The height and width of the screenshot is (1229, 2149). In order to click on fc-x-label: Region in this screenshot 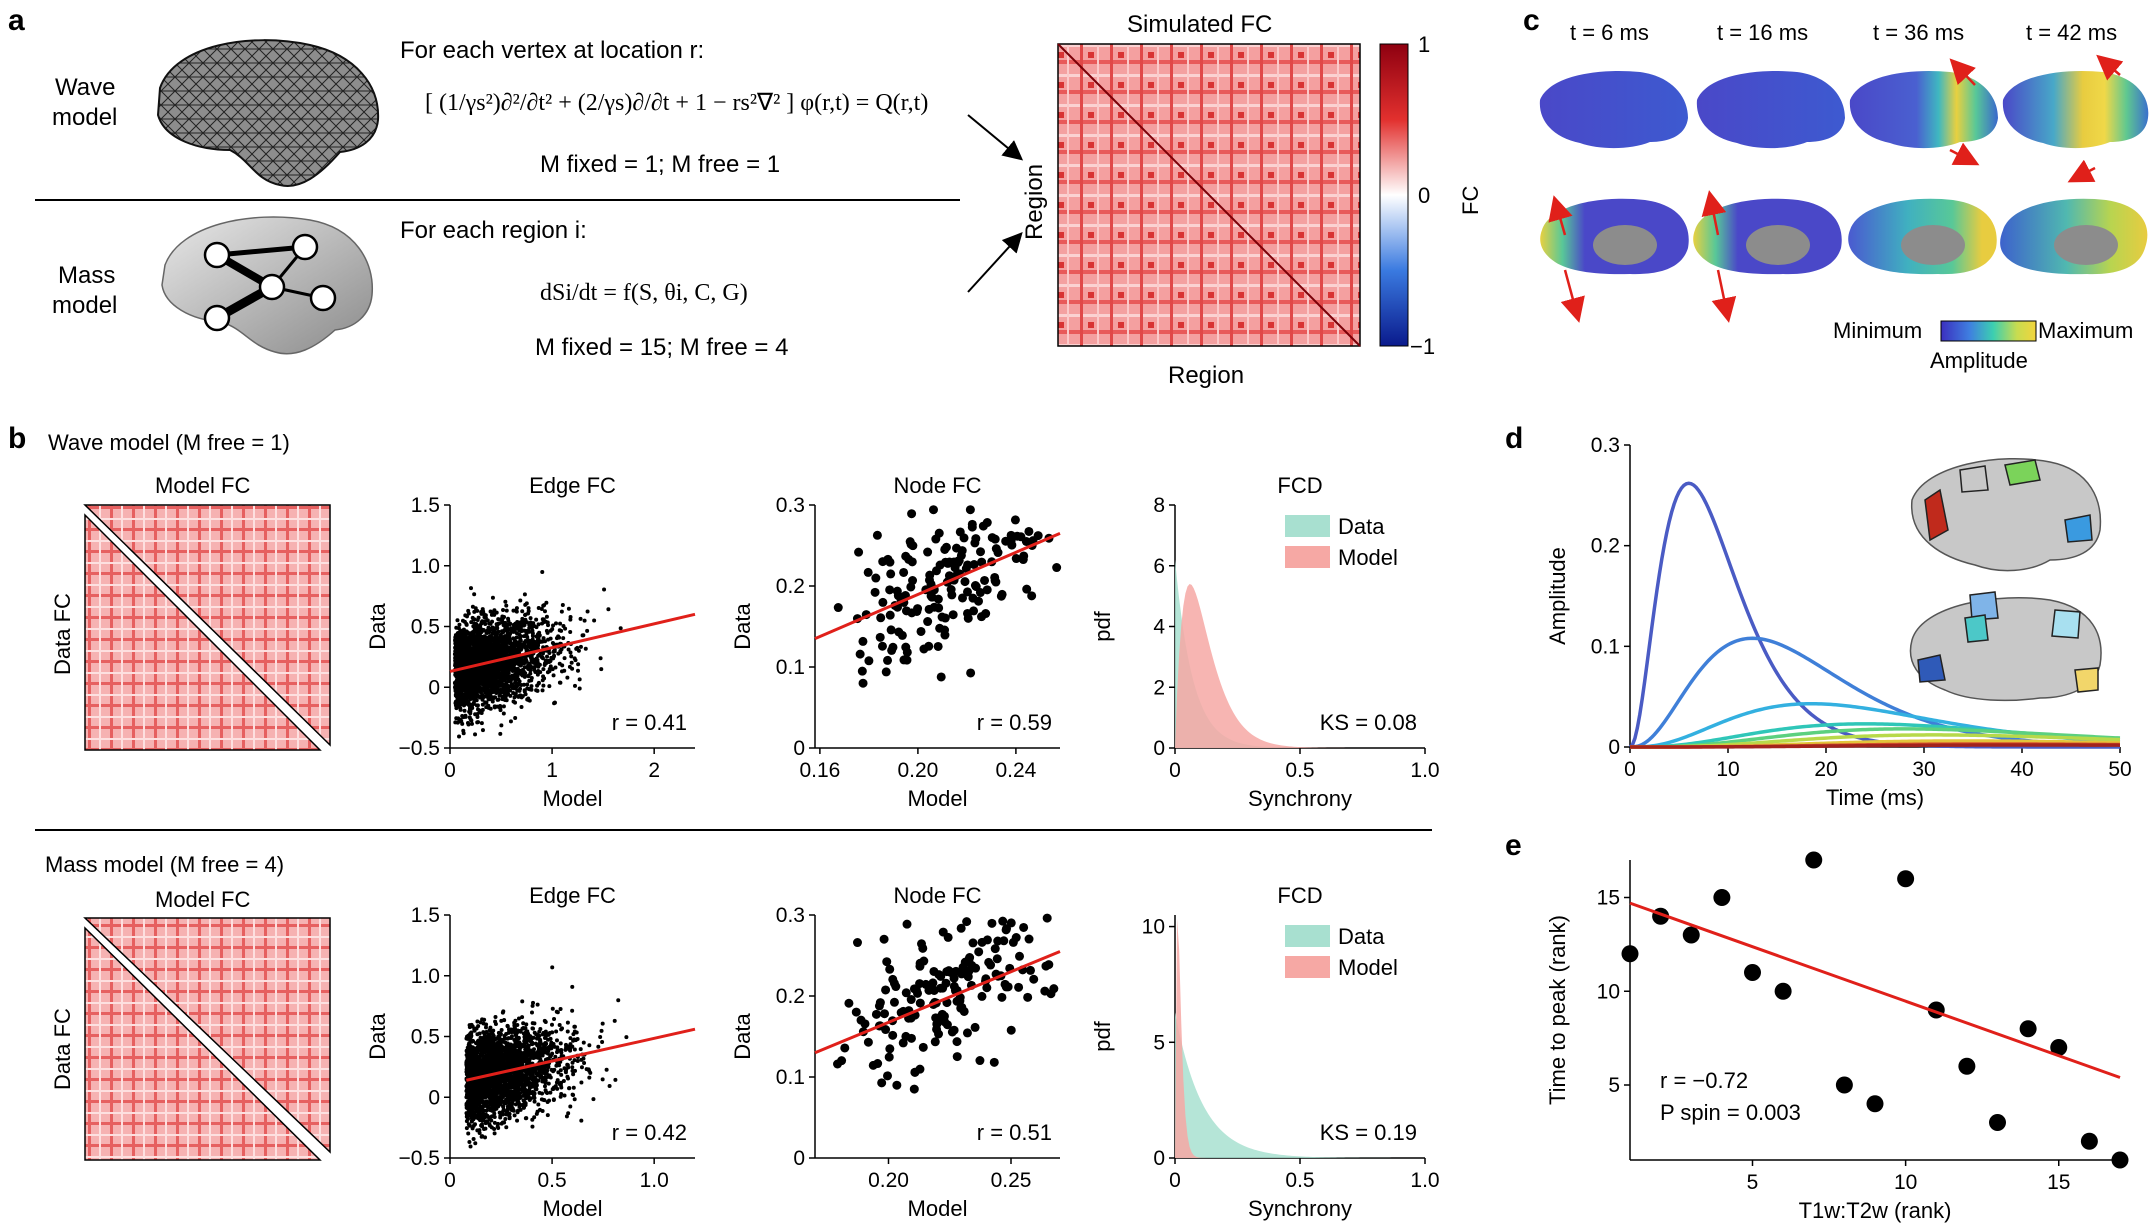, I will do `click(1206, 375)`.